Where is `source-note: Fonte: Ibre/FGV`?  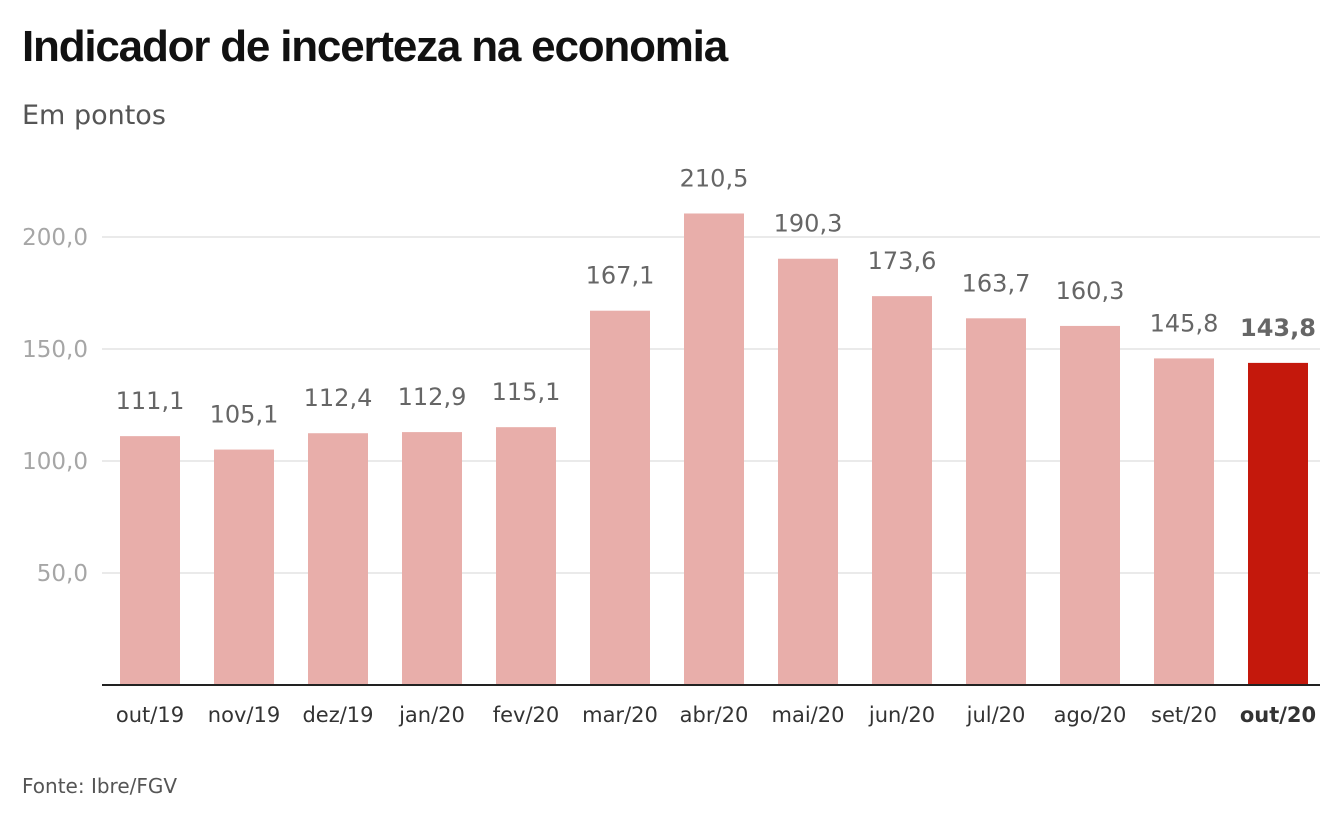 source-note: Fonte: Ibre/FGV is located at coordinates (100, 786).